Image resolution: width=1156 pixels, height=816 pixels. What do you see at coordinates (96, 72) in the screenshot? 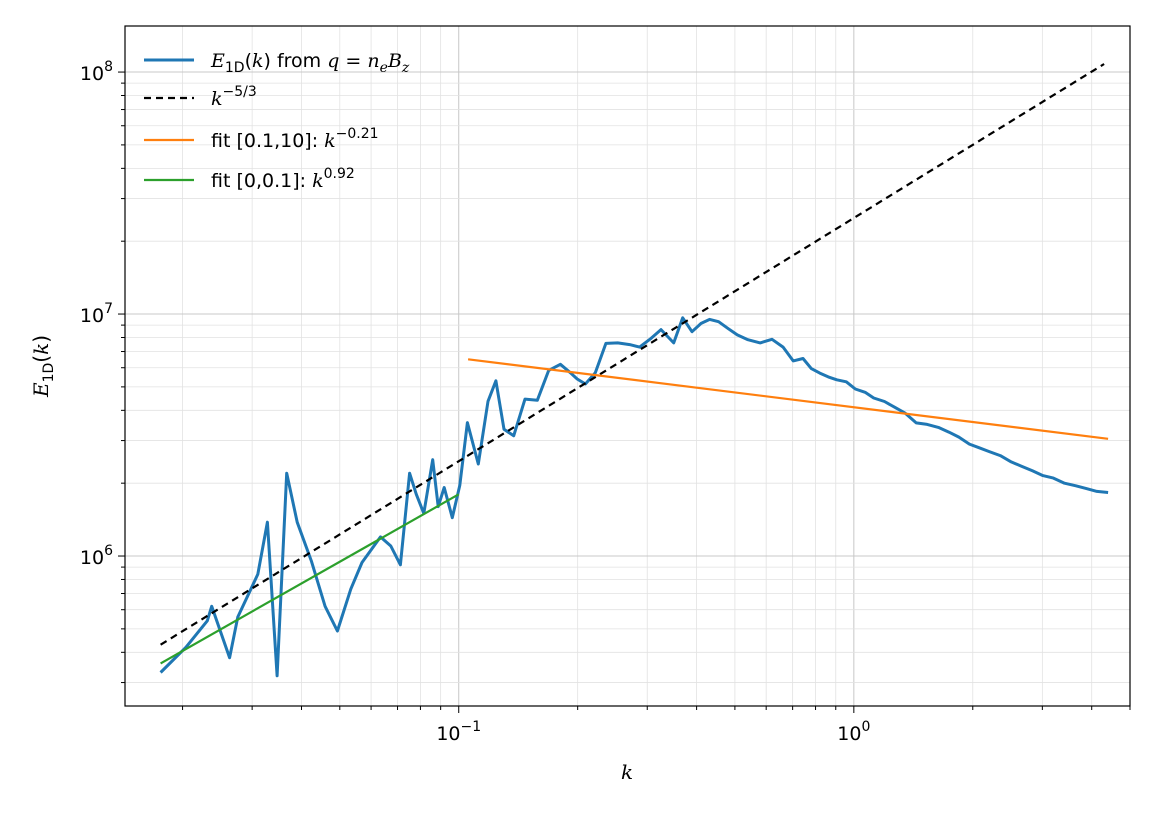
I see `y-tick-label: 10⁸` at bounding box center [96, 72].